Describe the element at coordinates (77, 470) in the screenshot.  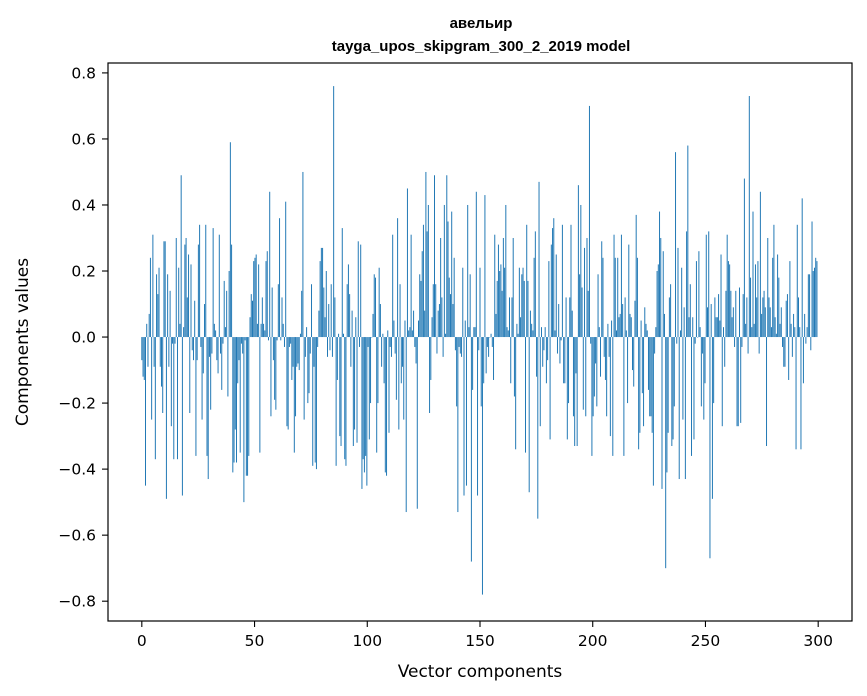
I see `y-tick-label: −0.4` at that location.